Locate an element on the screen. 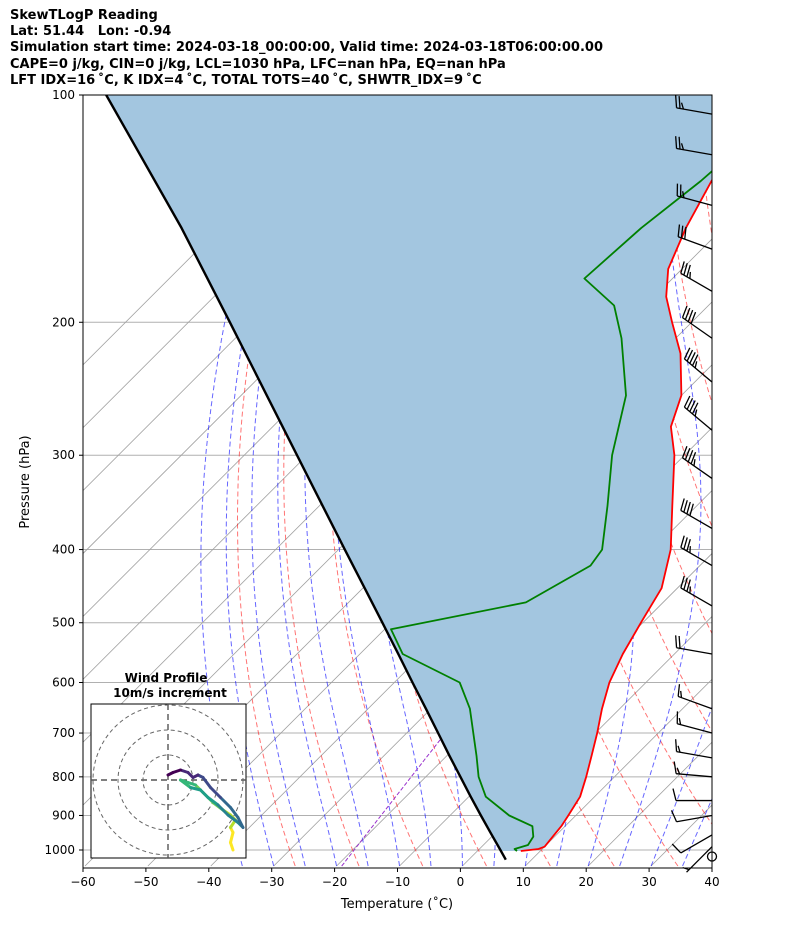 The height and width of the screenshot is (937, 794). x-tick-label: 40 is located at coordinates (711, 882).